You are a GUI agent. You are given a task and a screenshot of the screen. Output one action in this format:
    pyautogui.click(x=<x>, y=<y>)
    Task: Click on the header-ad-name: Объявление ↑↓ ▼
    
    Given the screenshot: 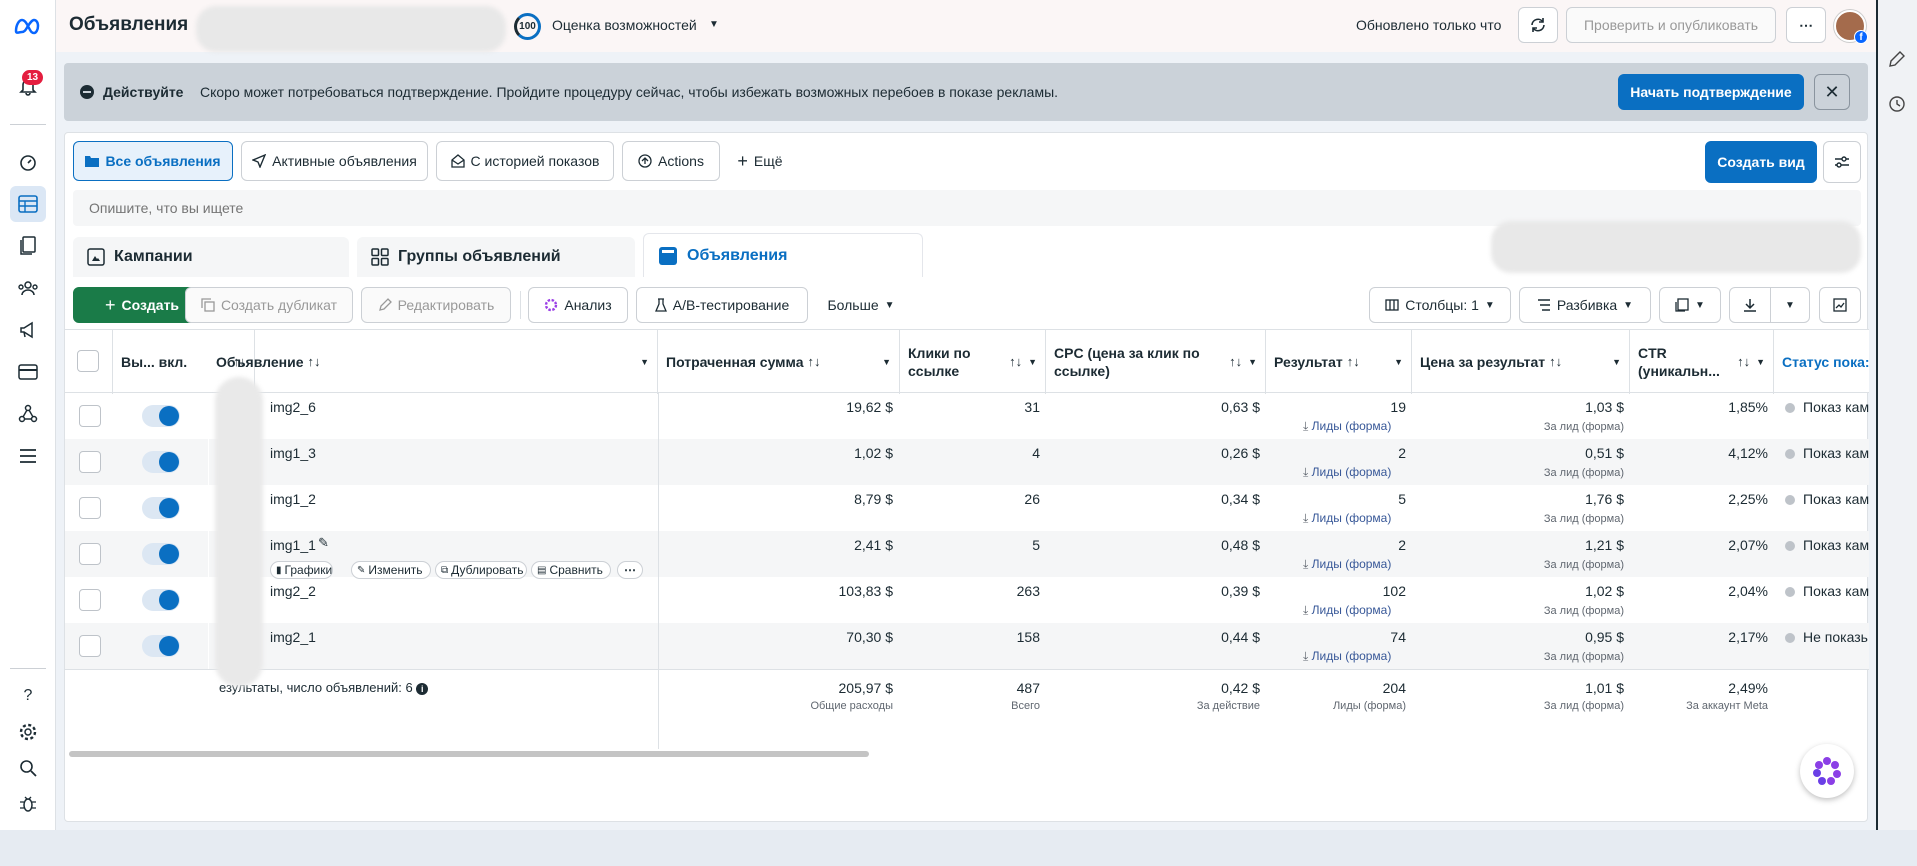 What is the action you would take?
    pyautogui.click(x=433, y=362)
    